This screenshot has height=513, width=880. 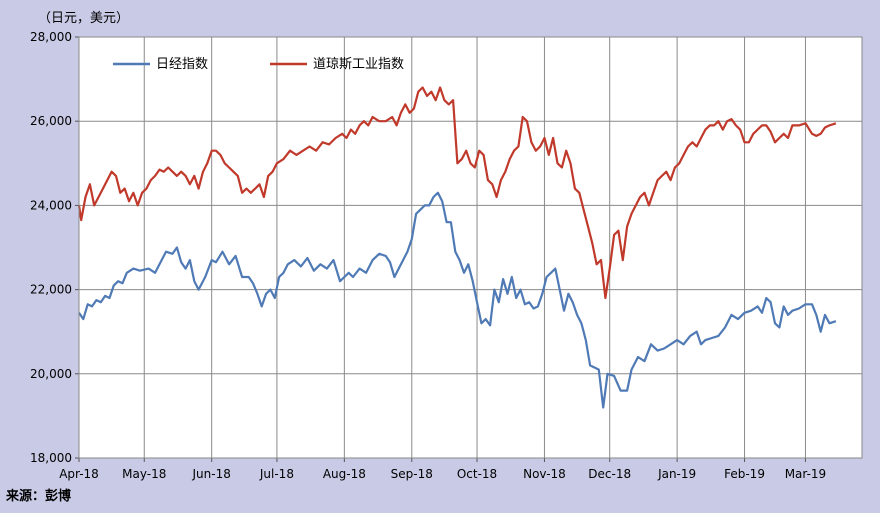 What do you see at coordinates (51, 290) in the screenshot?
I see `y-tick-label: 22,000` at bounding box center [51, 290].